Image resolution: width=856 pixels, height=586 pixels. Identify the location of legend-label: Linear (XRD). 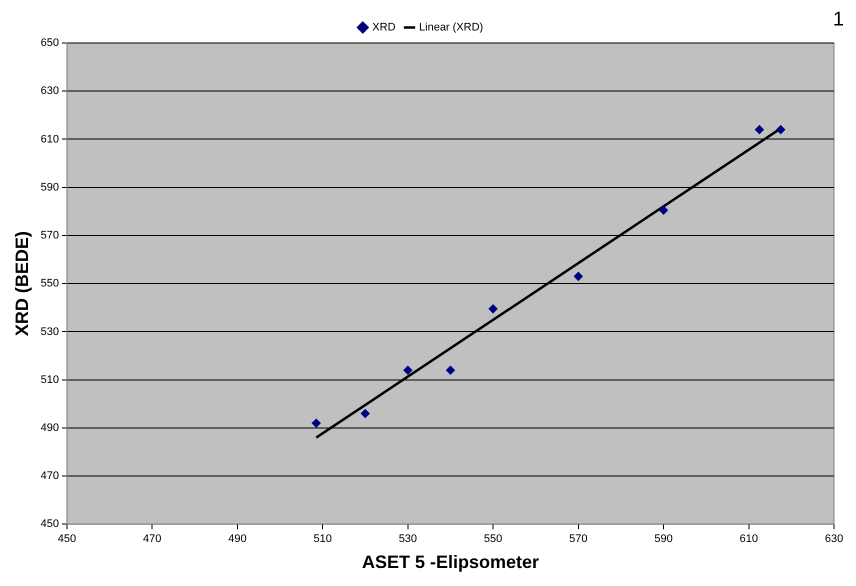
(451, 28).